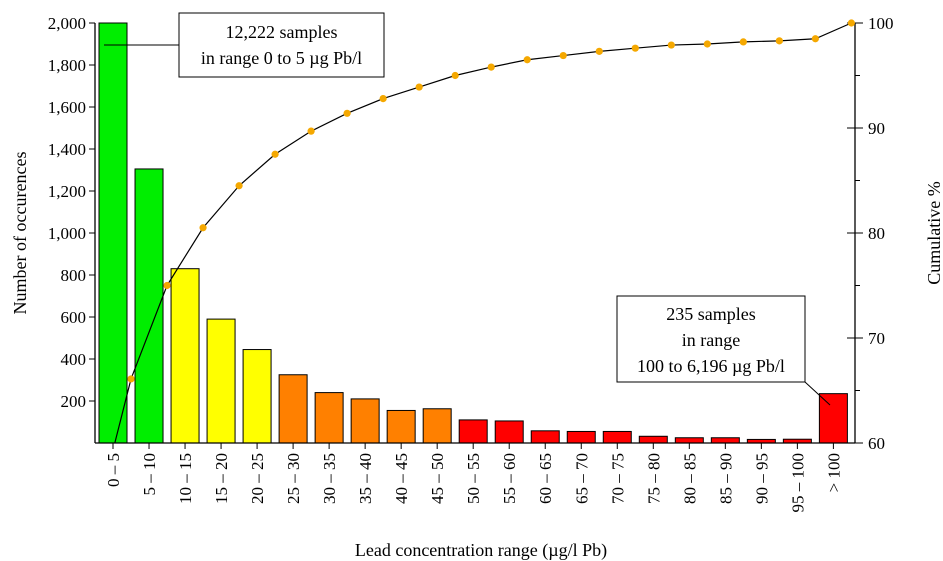  What do you see at coordinates (689, 478) in the screenshot?
I see `x-tick-label: 80 – 85` at bounding box center [689, 478].